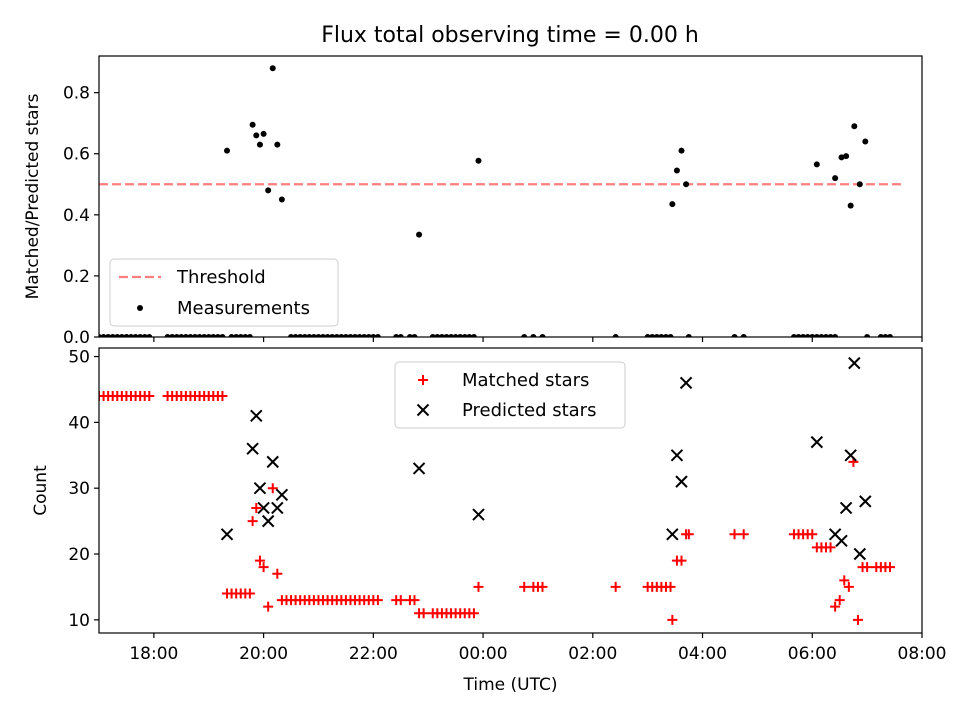 This screenshot has height=720, width=960. I want to click on legend-predicted-swatch, so click(423, 410).